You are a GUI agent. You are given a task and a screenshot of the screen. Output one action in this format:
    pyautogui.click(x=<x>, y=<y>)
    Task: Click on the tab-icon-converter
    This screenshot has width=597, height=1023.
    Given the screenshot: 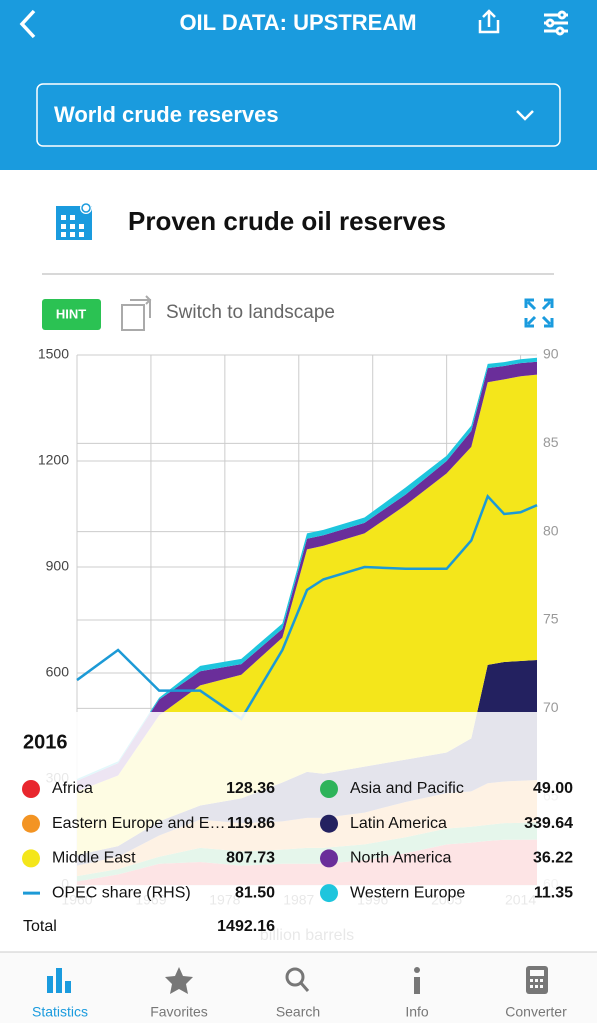 What is the action you would take?
    pyautogui.click(x=537, y=980)
    